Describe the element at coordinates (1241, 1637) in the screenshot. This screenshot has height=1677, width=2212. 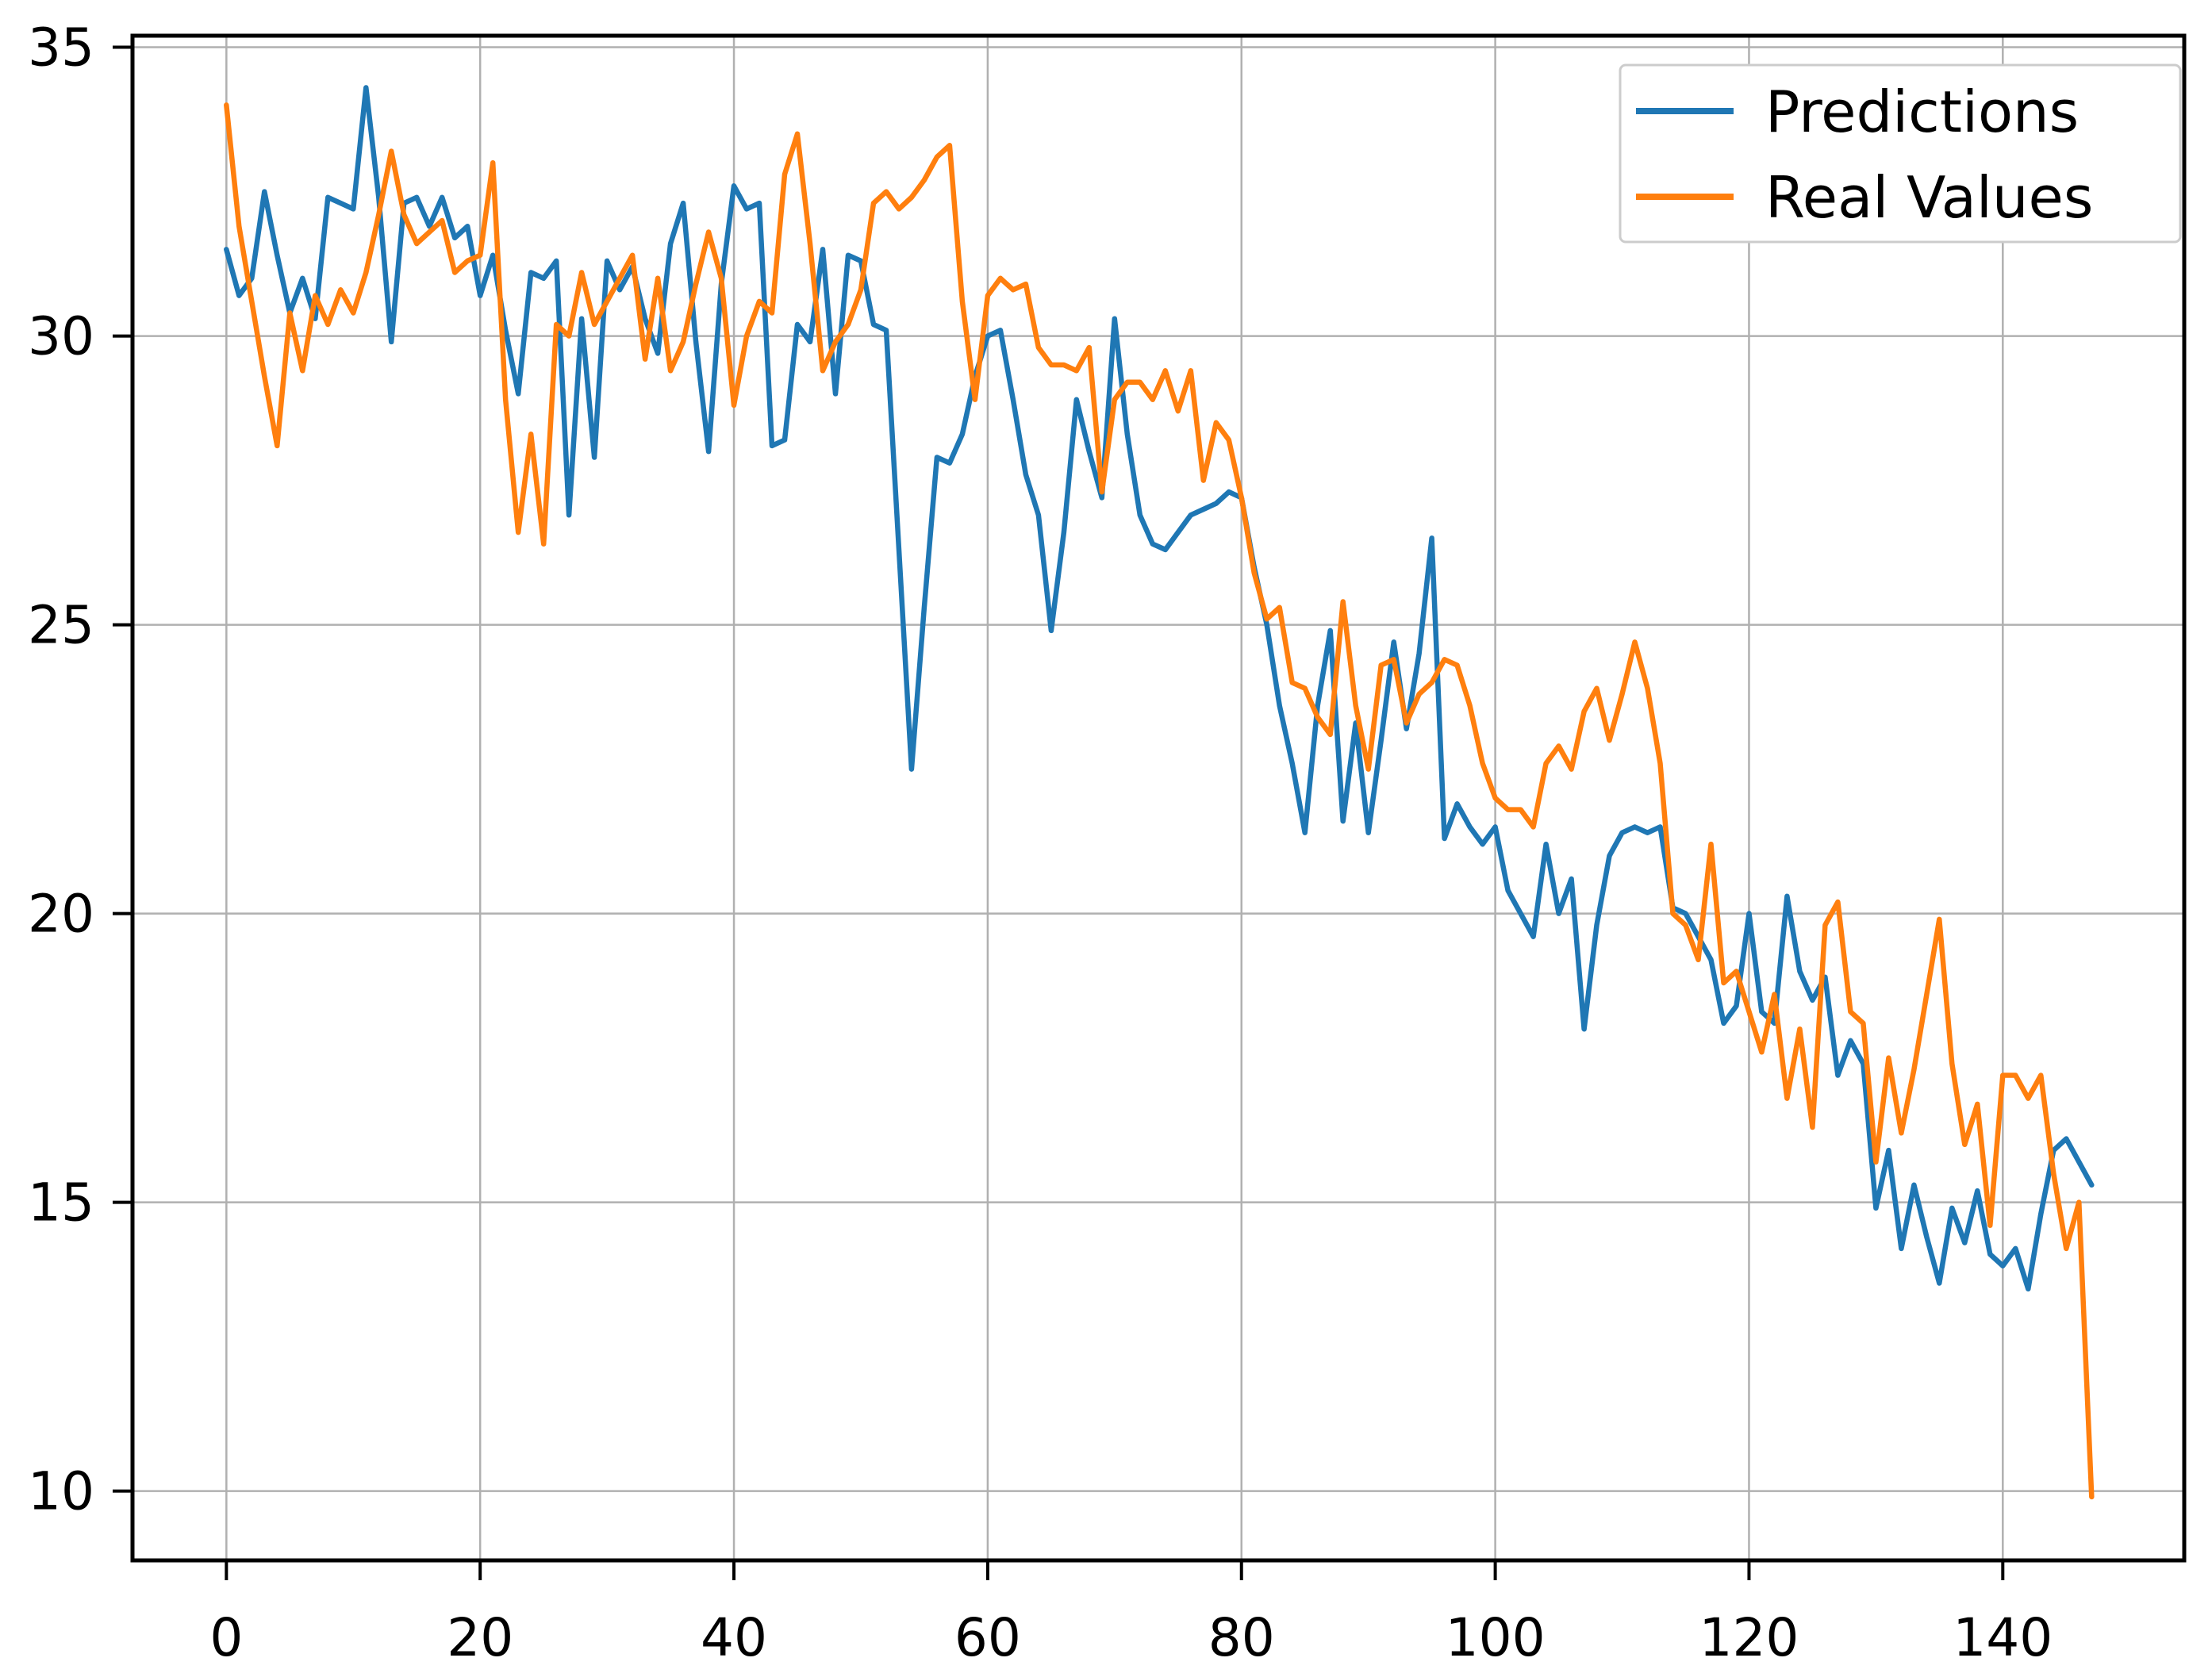
I see `x-tick-label: 80` at that location.